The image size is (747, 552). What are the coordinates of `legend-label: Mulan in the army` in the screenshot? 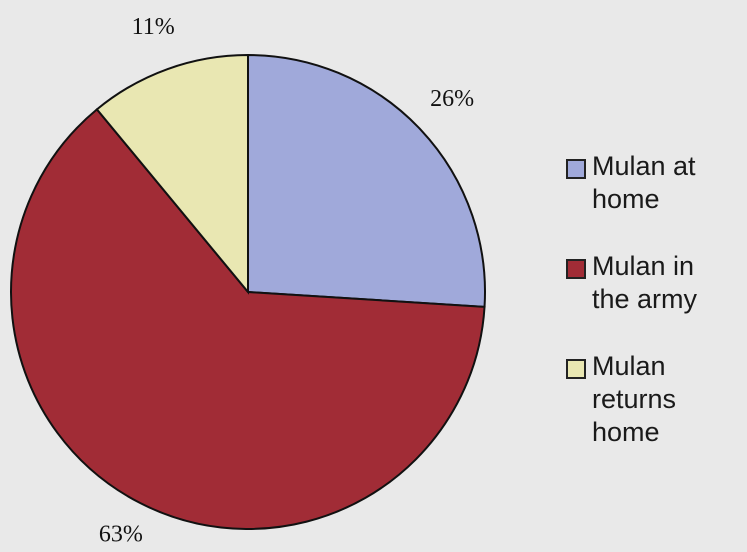 It's located at (645, 282).